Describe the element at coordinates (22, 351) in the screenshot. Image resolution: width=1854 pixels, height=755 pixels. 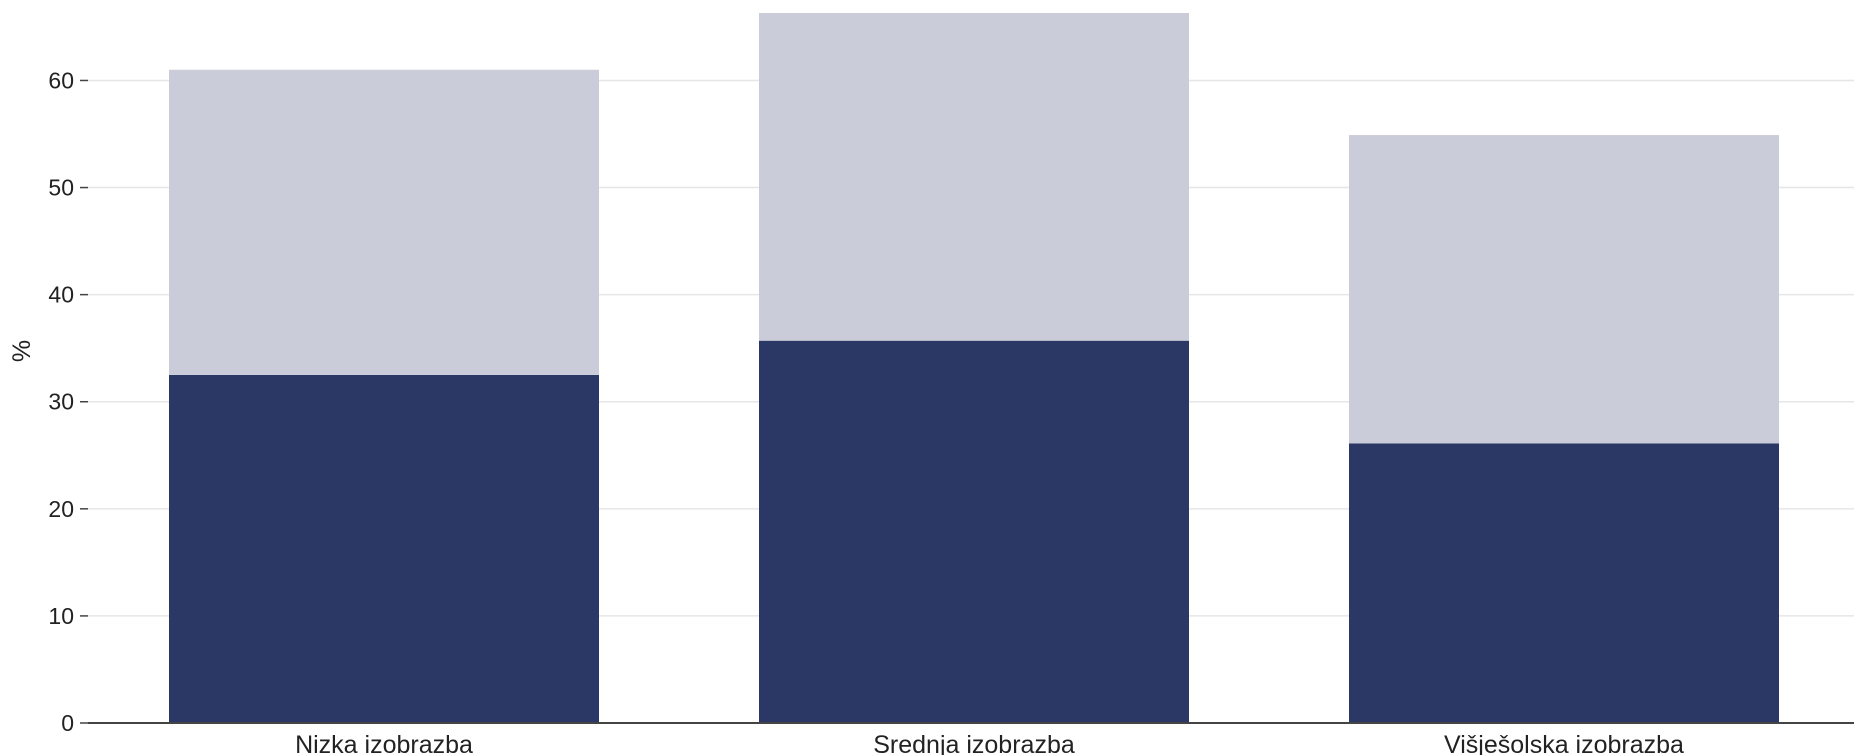
I see `y-axis-title: %` at that location.